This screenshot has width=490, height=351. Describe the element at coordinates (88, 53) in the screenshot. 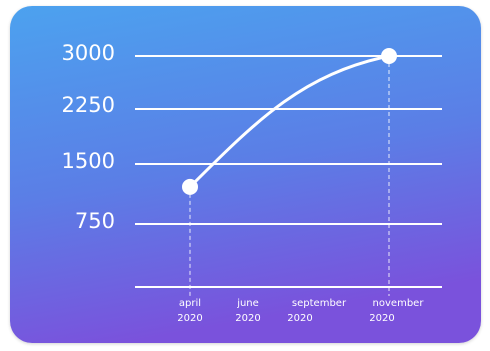

I see `y-tick-label: 3000` at that location.